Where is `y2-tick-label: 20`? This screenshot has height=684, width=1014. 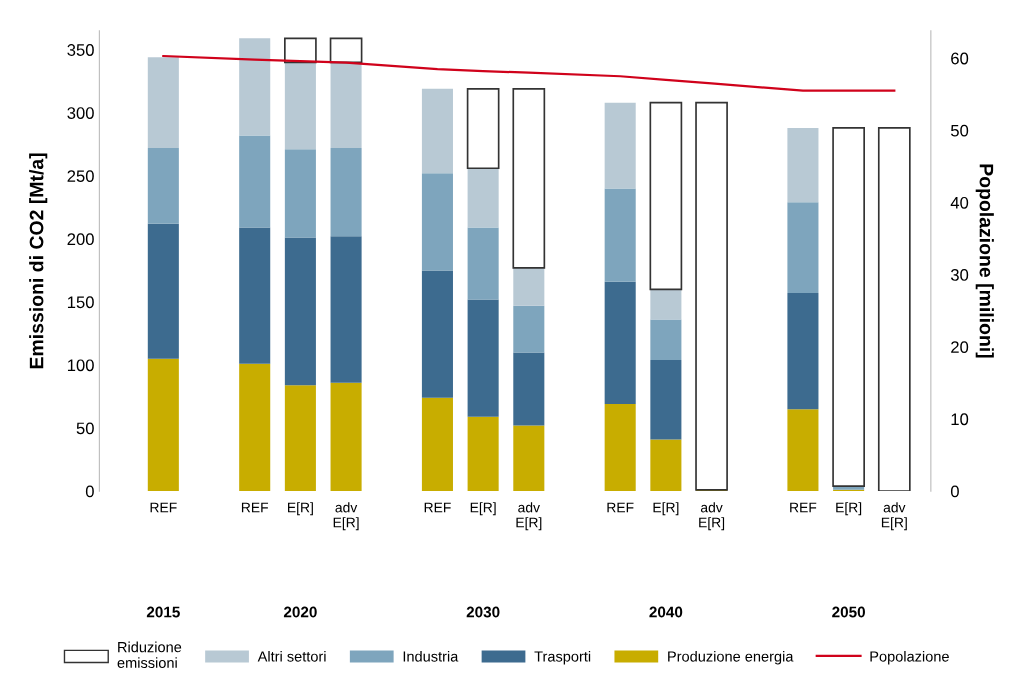
y2-tick-label: 20 is located at coordinates (960, 347).